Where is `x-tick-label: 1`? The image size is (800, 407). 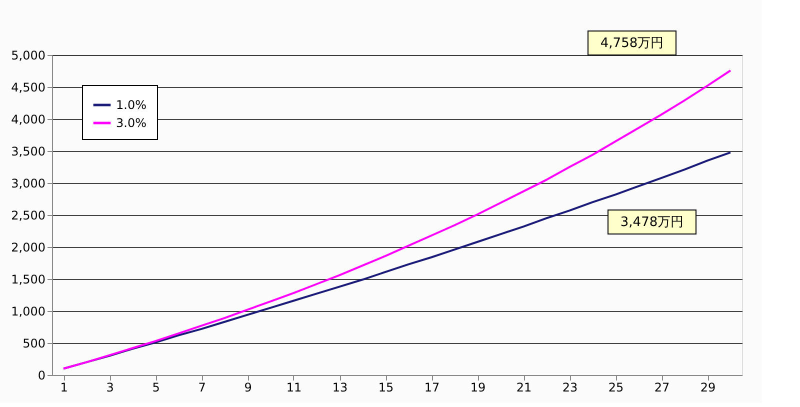
x-tick-label: 1 is located at coordinates (64, 387).